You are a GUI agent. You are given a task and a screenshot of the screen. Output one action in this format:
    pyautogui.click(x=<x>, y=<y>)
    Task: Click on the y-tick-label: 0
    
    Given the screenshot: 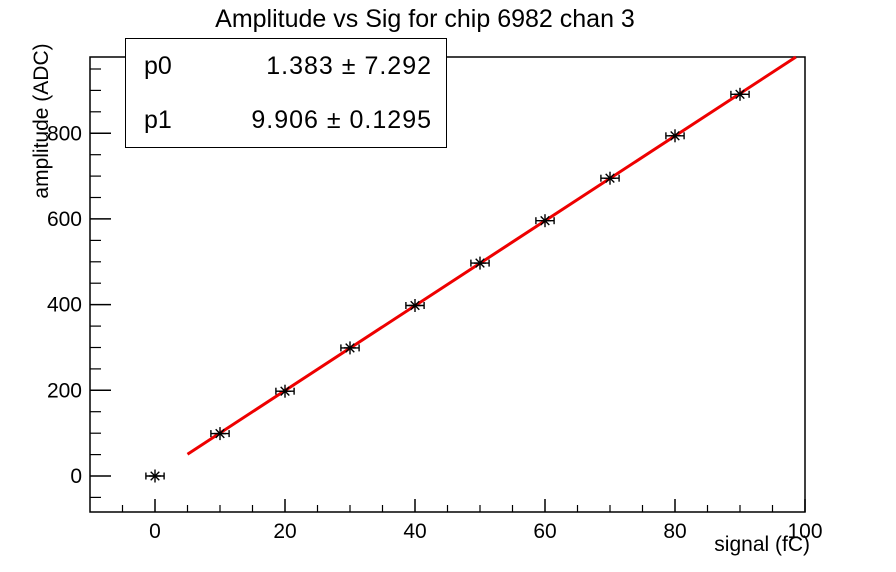 What is the action you would take?
    pyautogui.click(x=76, y=476)
    